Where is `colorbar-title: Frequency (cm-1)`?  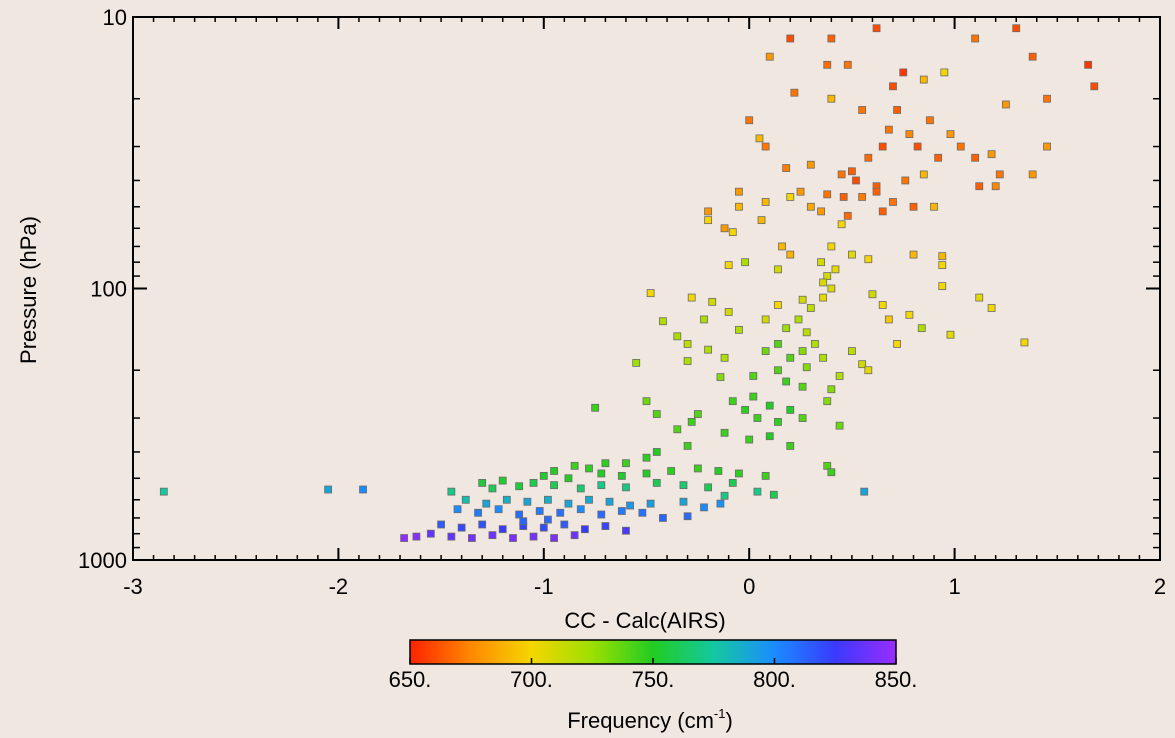
colorbar-title: Frequency (cm-1) is located at coordinates (650, 719).